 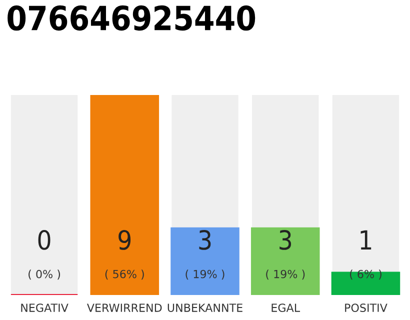 What do you see at coordinates (124, 308) in the screenshot?
I see `x-tick-label: VERWIRREND` at bounding box center [124, 308].